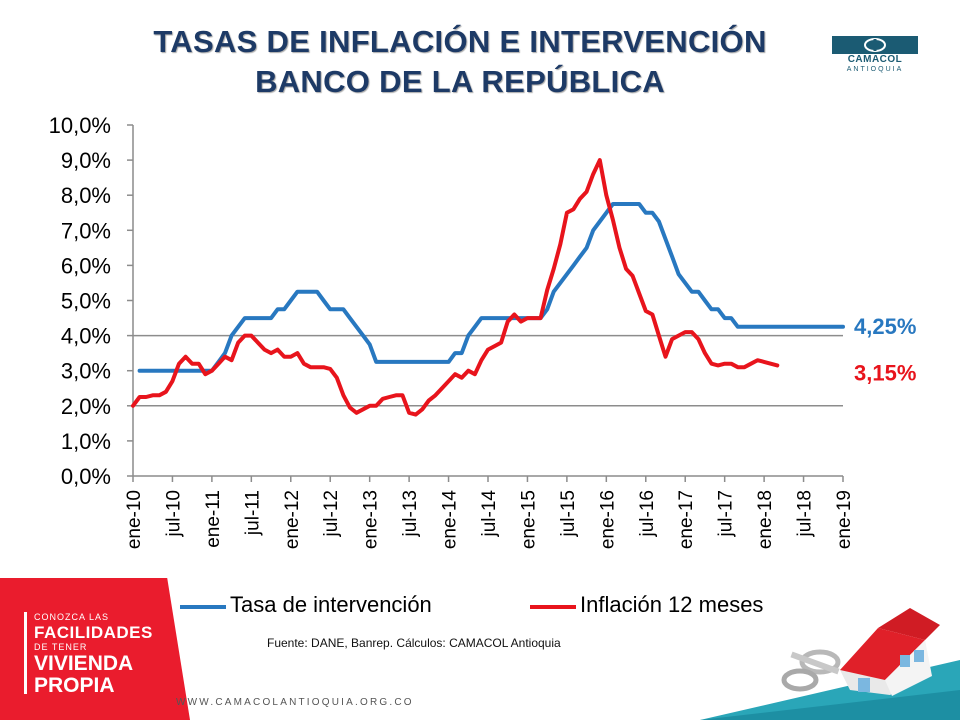 The image size is (960, 720). I want to click on y-tick-label: 10,0%, so click(80, 125).